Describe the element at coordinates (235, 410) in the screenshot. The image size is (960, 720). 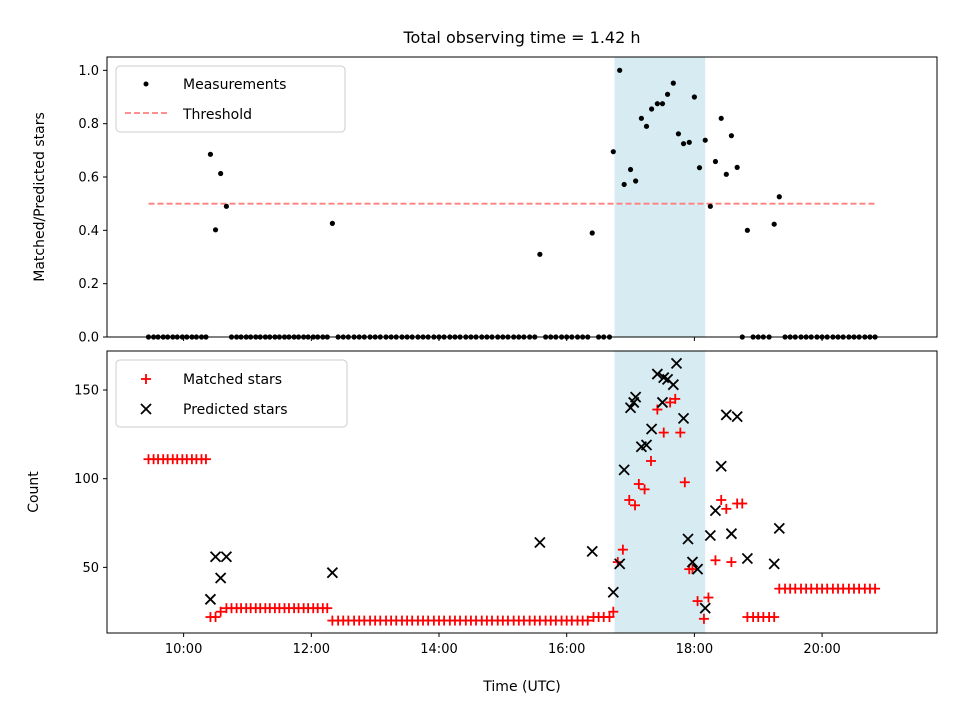
I see `legend-label-predicted: Predicted stars` at that location.